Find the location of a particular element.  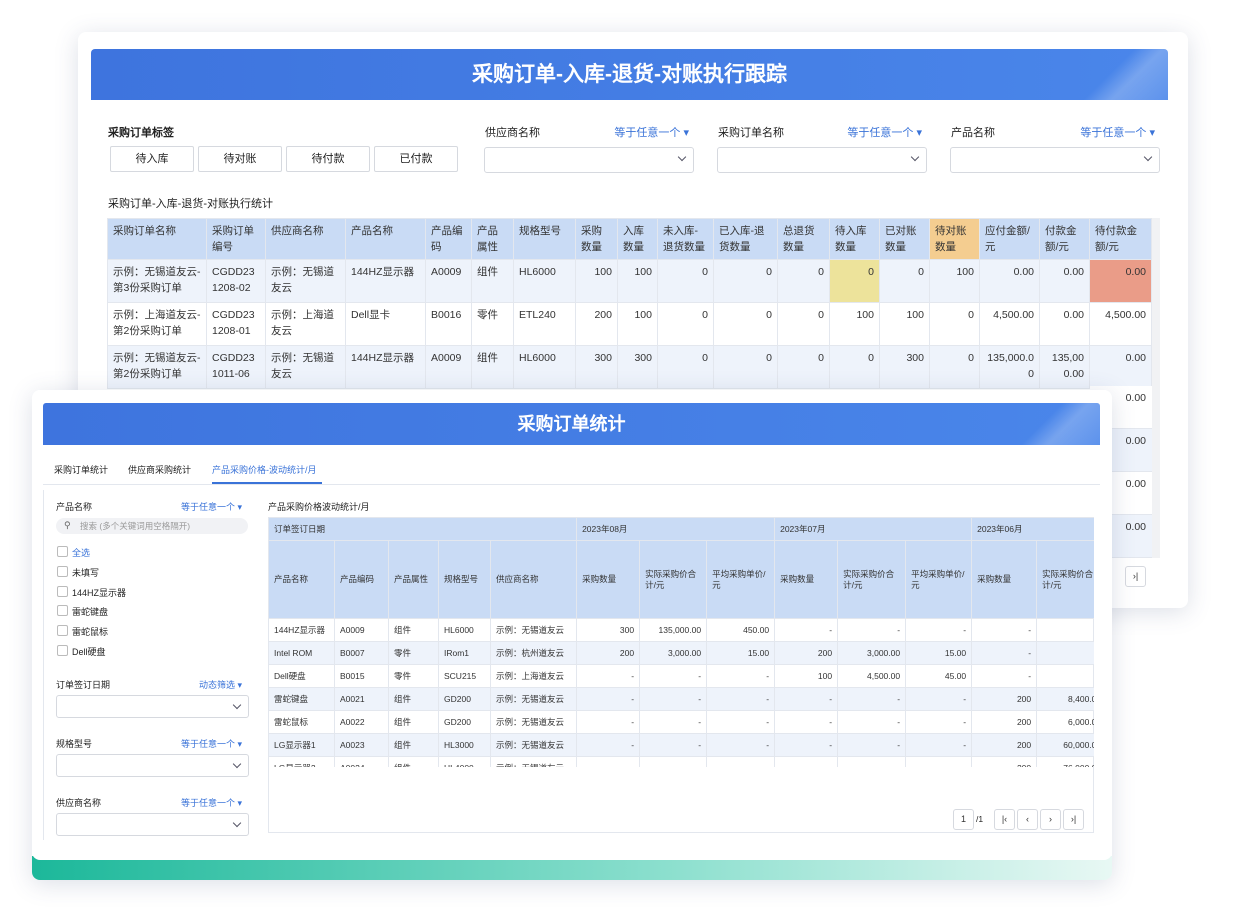

column-header: 实际采购价合计/元 is located at coordinates (673, 579).